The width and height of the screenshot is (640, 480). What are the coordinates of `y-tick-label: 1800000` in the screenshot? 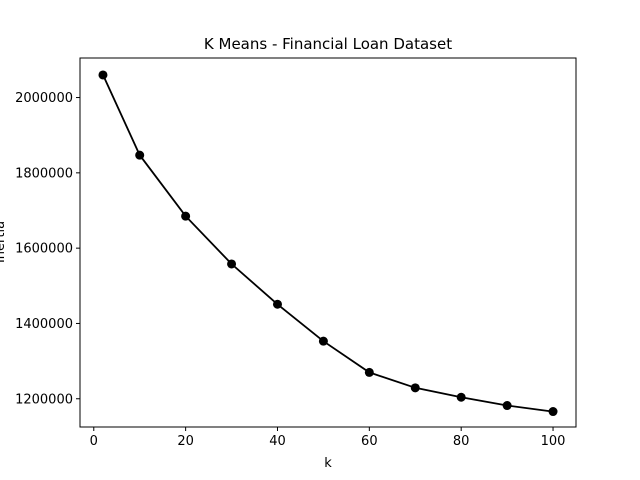 It's located at (44, 173).